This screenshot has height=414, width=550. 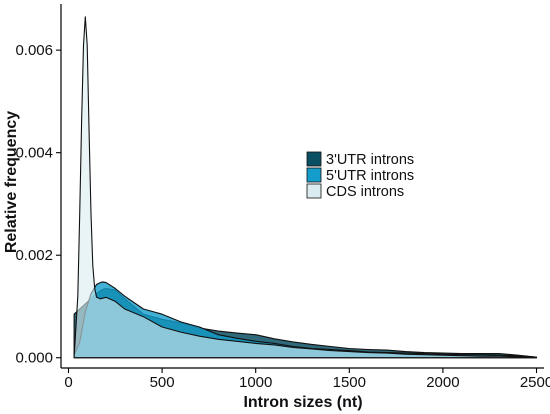 I want to click on x-tick-label: 2000, so click(x=442, y=382).